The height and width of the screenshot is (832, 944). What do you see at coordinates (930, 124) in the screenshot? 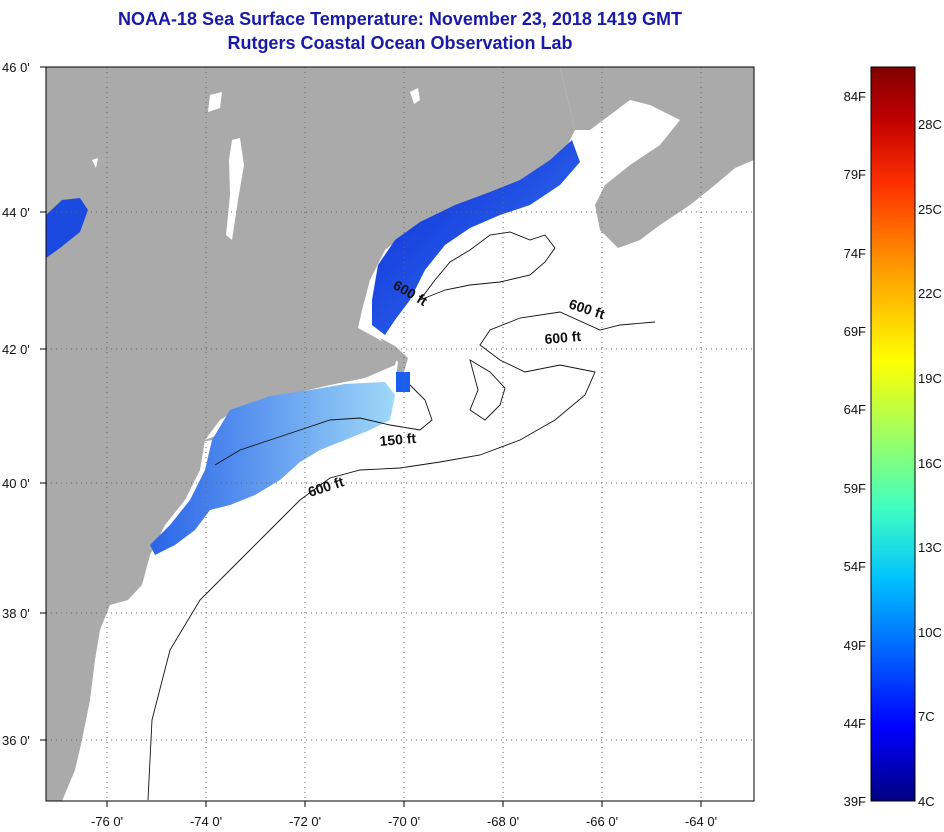
I see `colorbar-label-c: 28C` at bounding box center [930, 124].